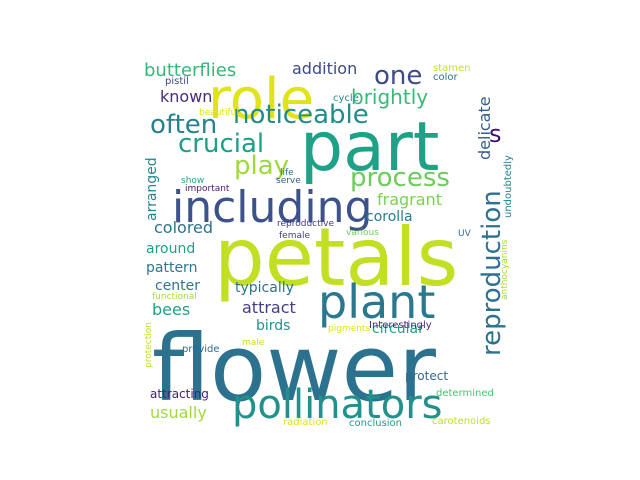  What do you see at coordinates (272, 207) in the screenshot?
I see `cloud-word-including: including` at bounding box center [272, 207].